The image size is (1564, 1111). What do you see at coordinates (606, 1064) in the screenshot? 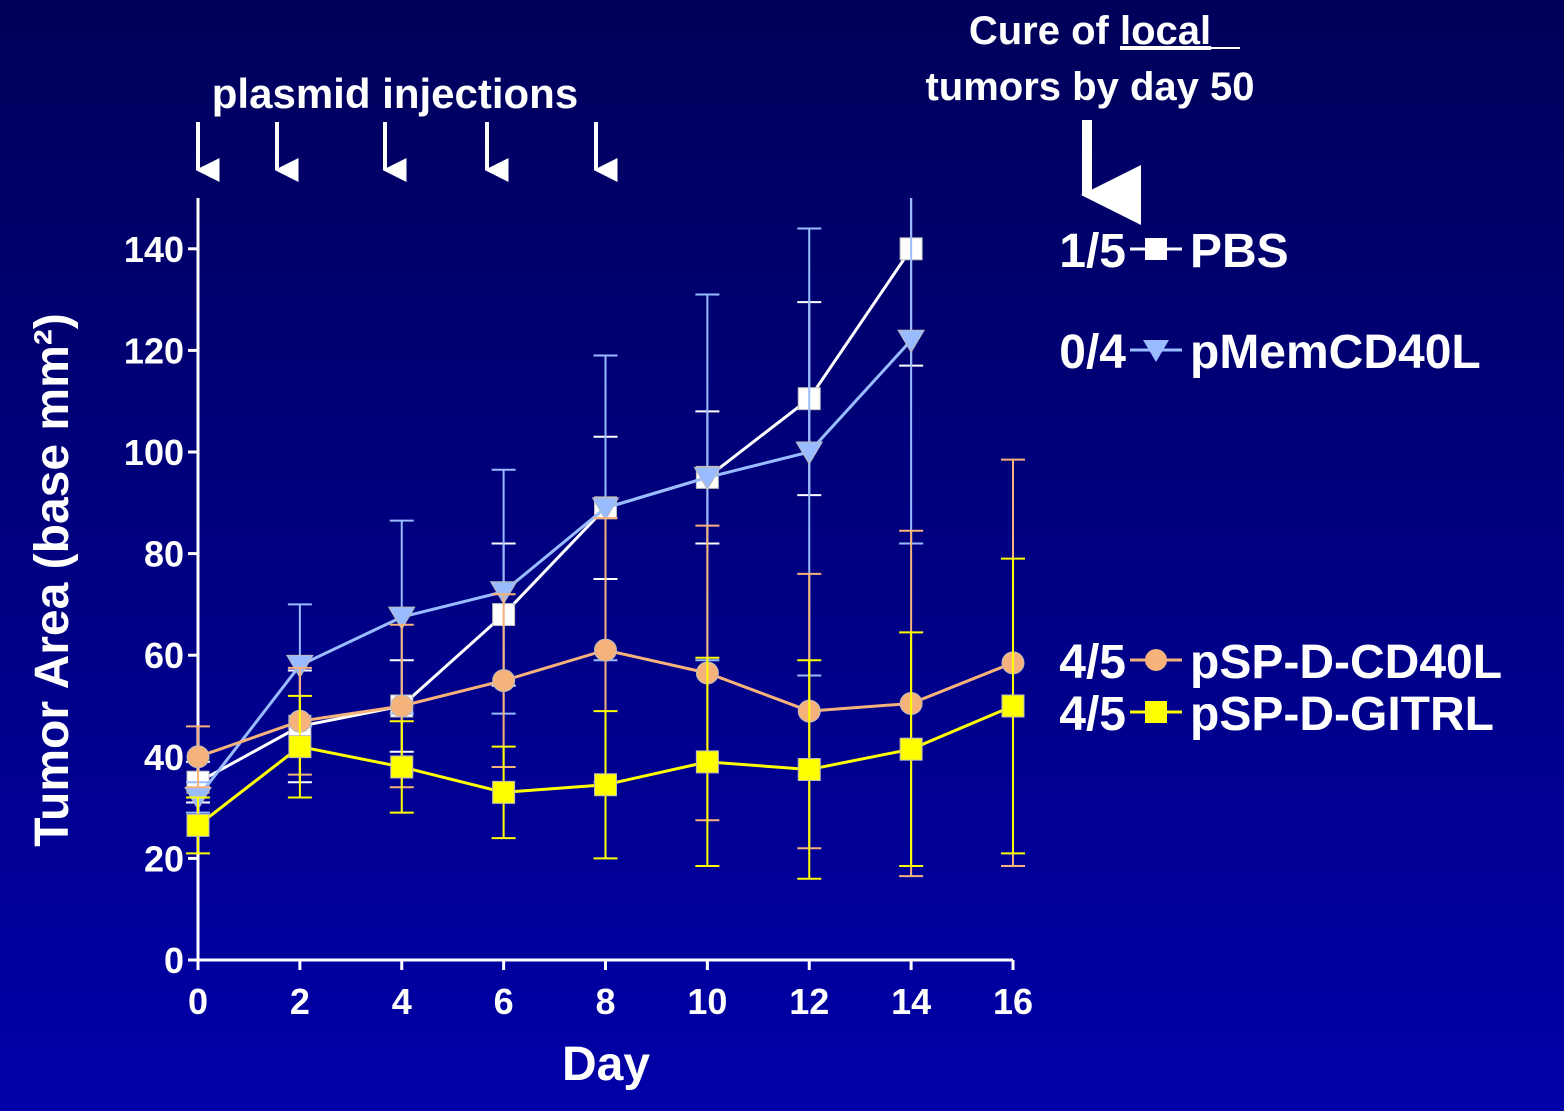
I see `x-axis-label: Day` at bounding box center [606, 1064].